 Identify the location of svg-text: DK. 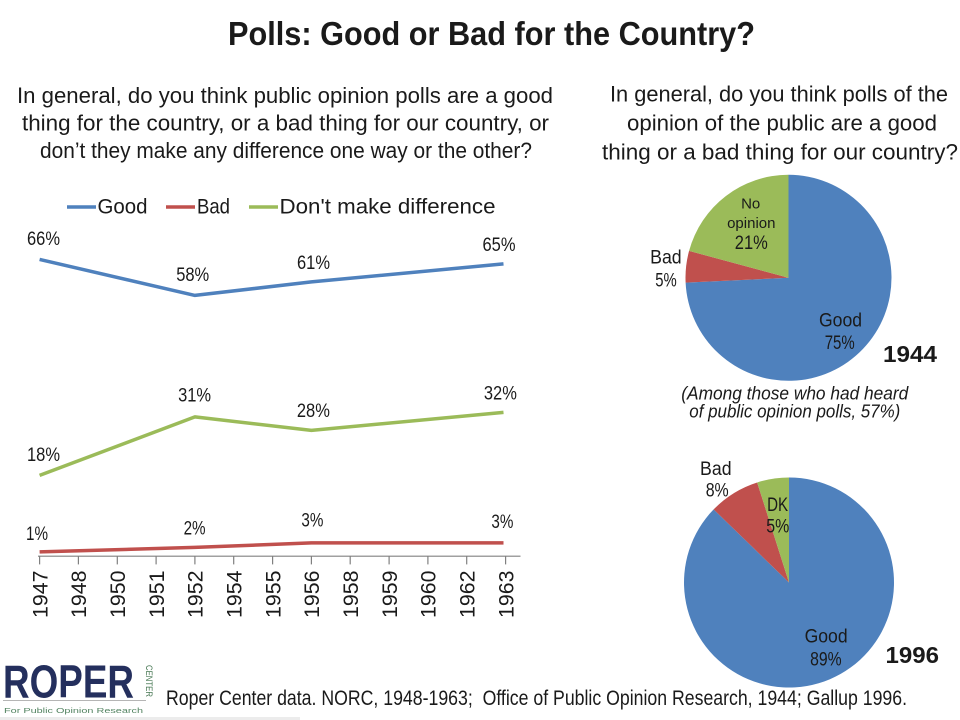
(777, 505).